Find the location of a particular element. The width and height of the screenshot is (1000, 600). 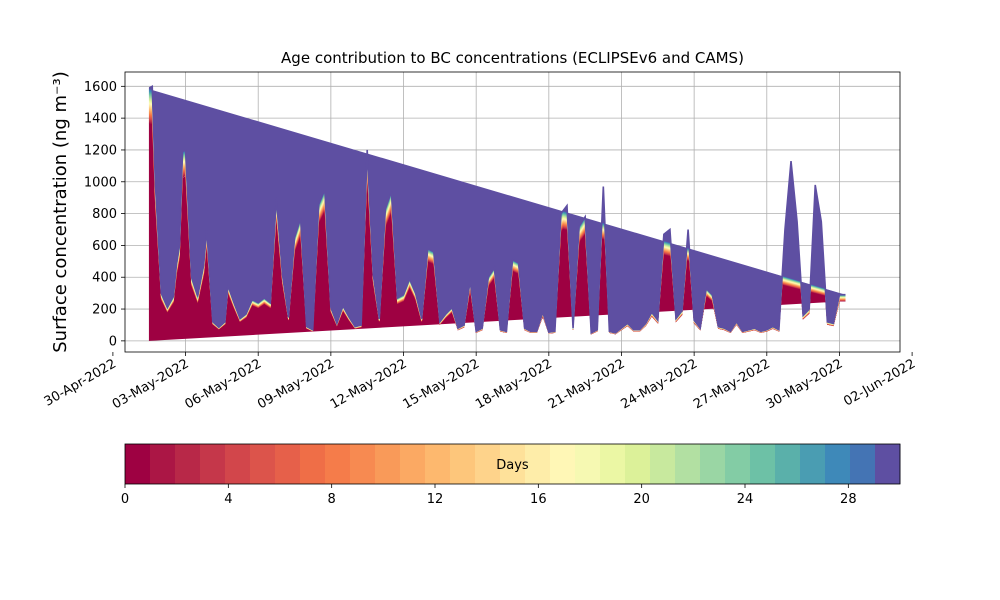

y-tick-label: 600 is located at coordinates (104, 246).